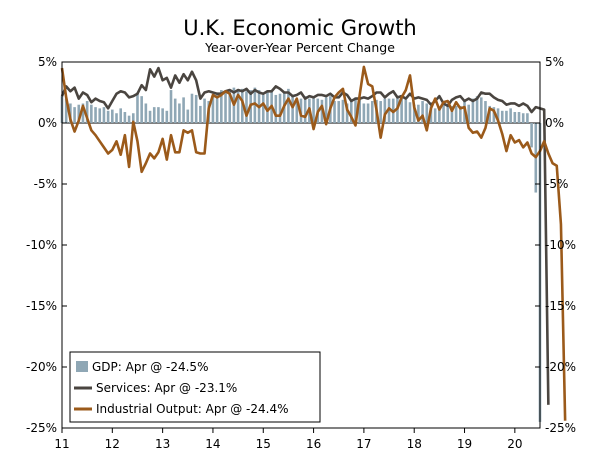  Describe the element at coordinates (41, 306) in the screenshot. I see `y-tick-label-left: -15%` at that location.